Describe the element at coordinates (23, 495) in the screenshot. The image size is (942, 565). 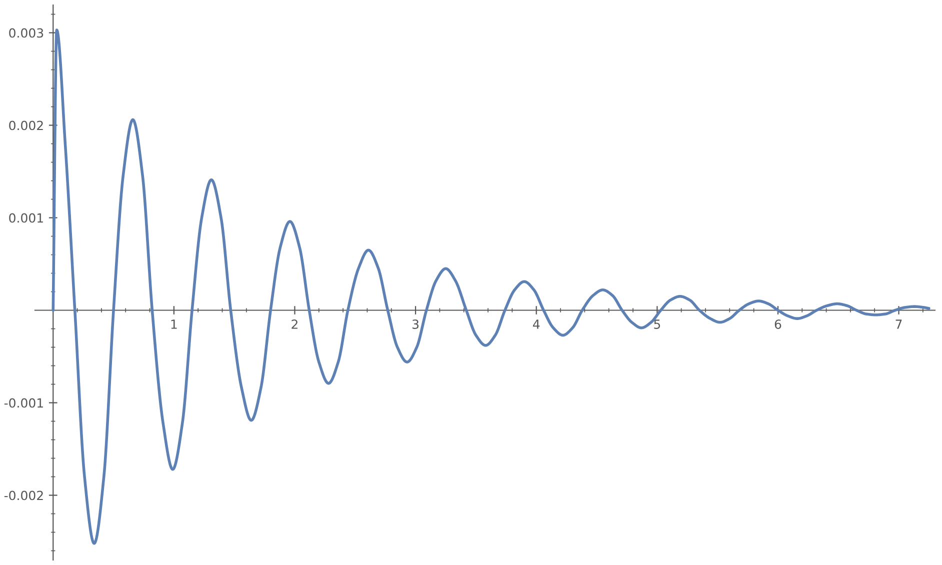
I see `y-tick-label: -0.002` at that location.